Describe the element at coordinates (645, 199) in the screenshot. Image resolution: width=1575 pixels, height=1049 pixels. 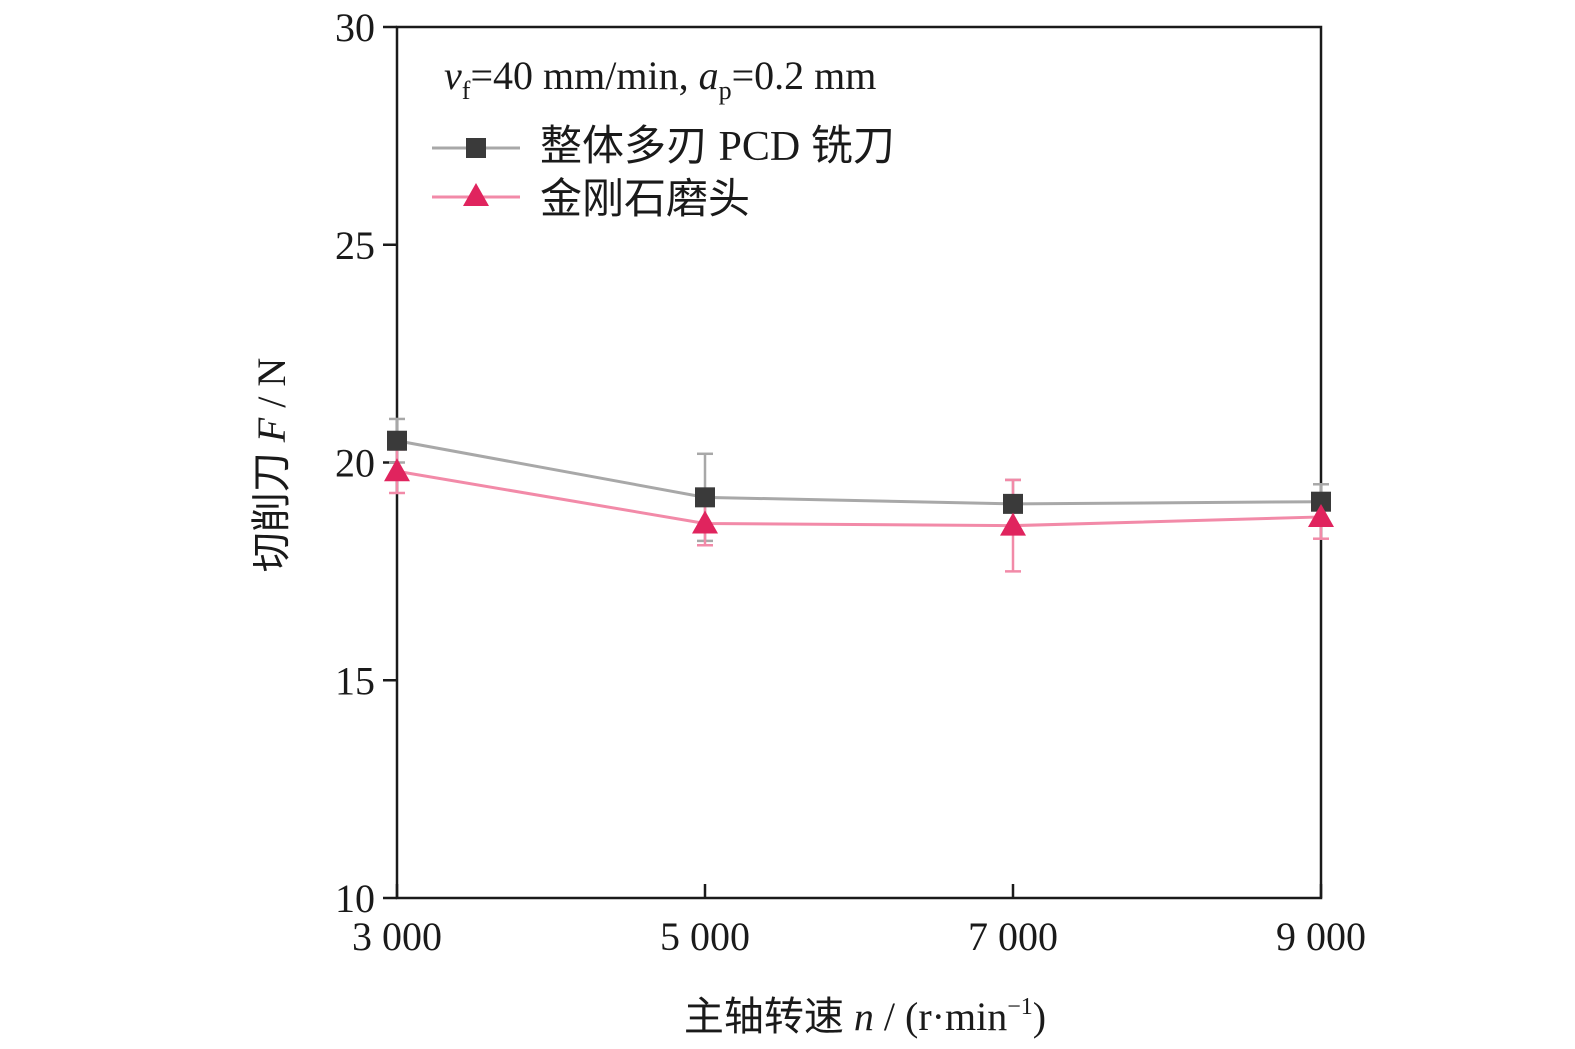
I see `legend-label-diamond: 金刚石磨头` at that location.